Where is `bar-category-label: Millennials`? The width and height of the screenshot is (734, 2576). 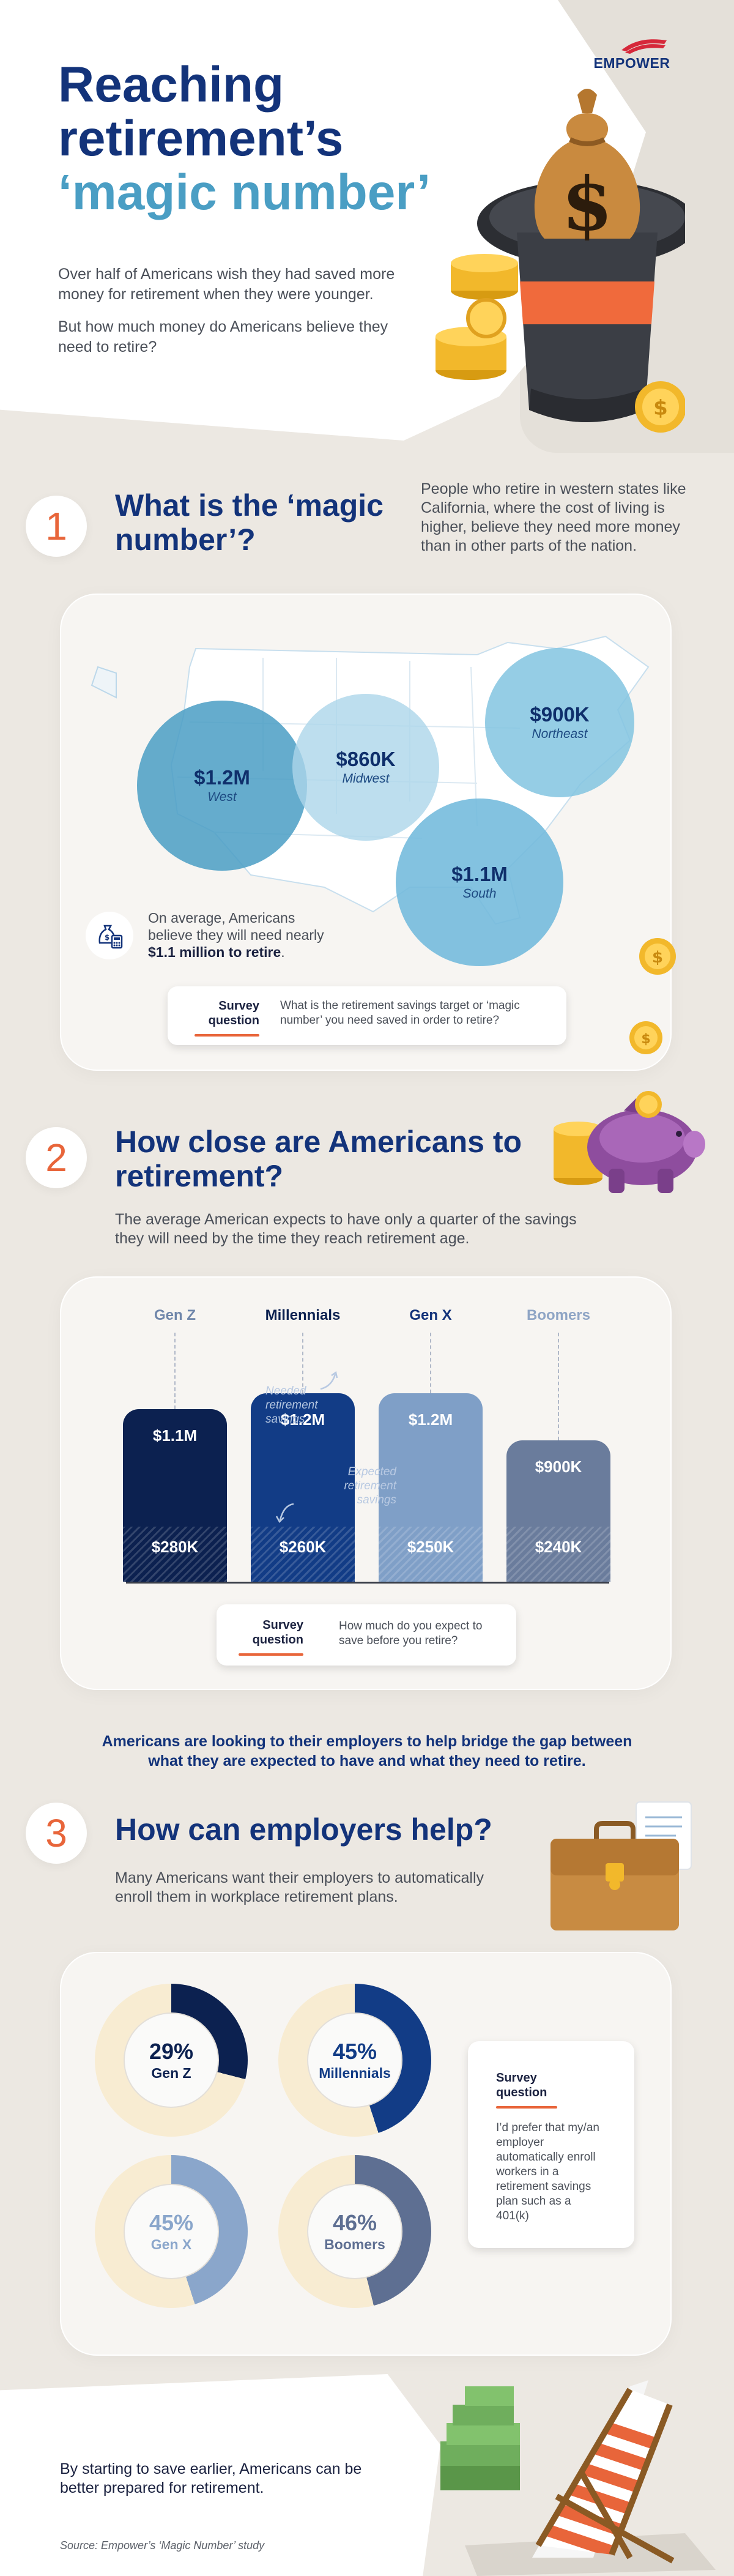 bar-category-label: Millennials is located at coordinates (303, 1315).